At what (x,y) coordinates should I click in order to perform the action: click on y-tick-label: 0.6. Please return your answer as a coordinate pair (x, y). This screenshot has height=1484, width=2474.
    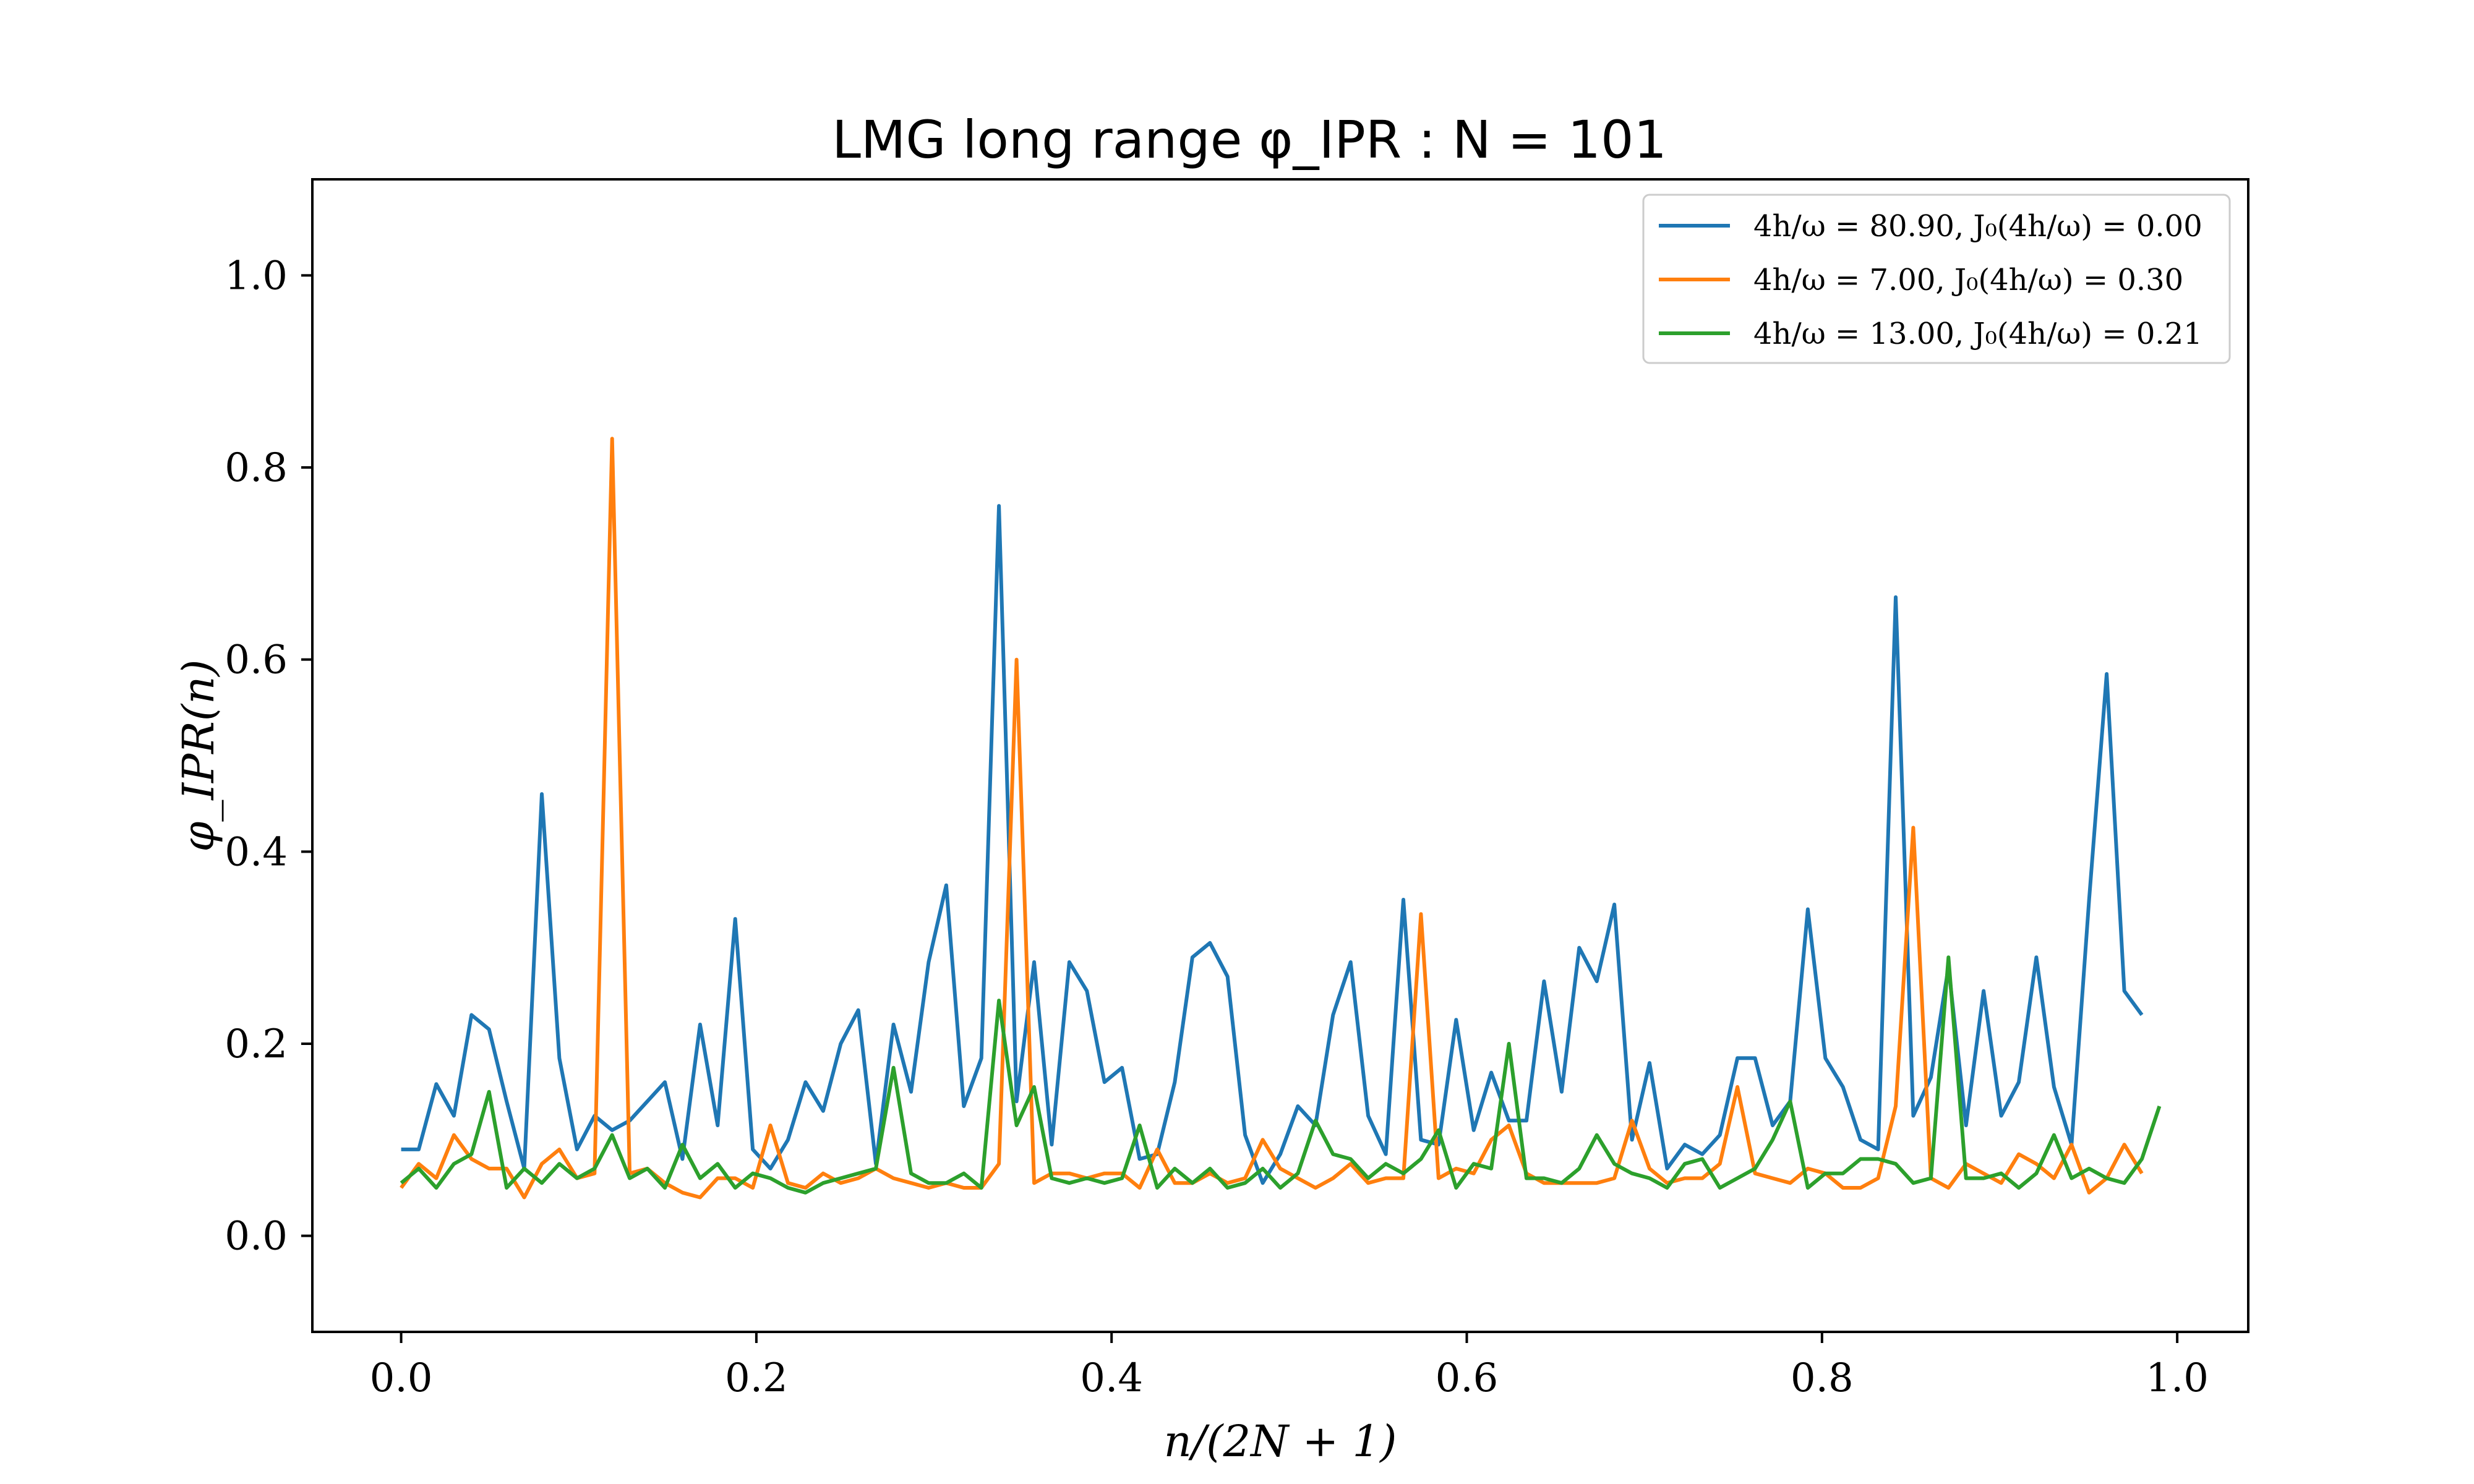
    Looking at the image, I should click on (256, 660).